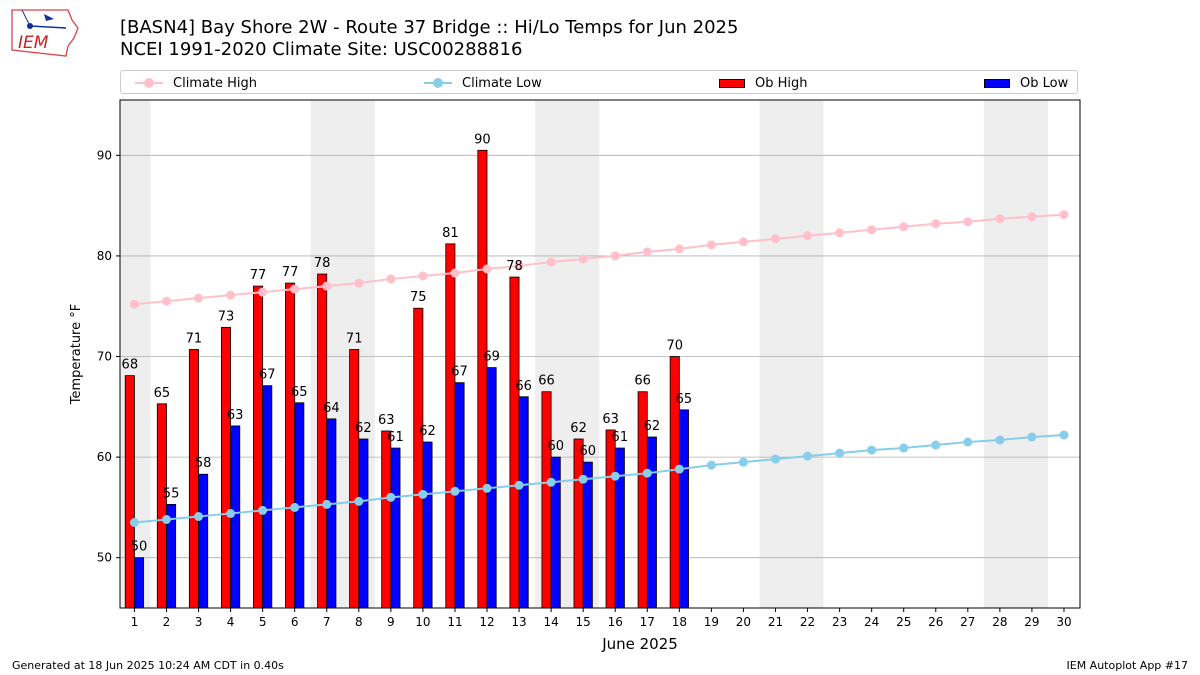  Describe the element at coordinates (267, 375) in the screenshot. I see `ob-low-data-label: 67` at that location.